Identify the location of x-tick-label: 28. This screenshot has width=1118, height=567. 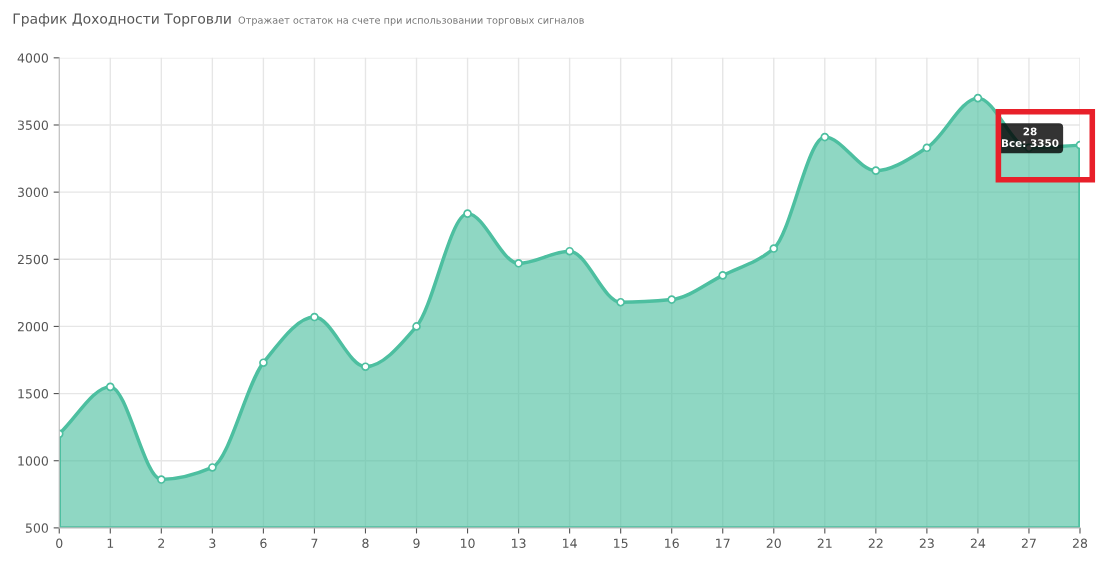
(1080, 543).